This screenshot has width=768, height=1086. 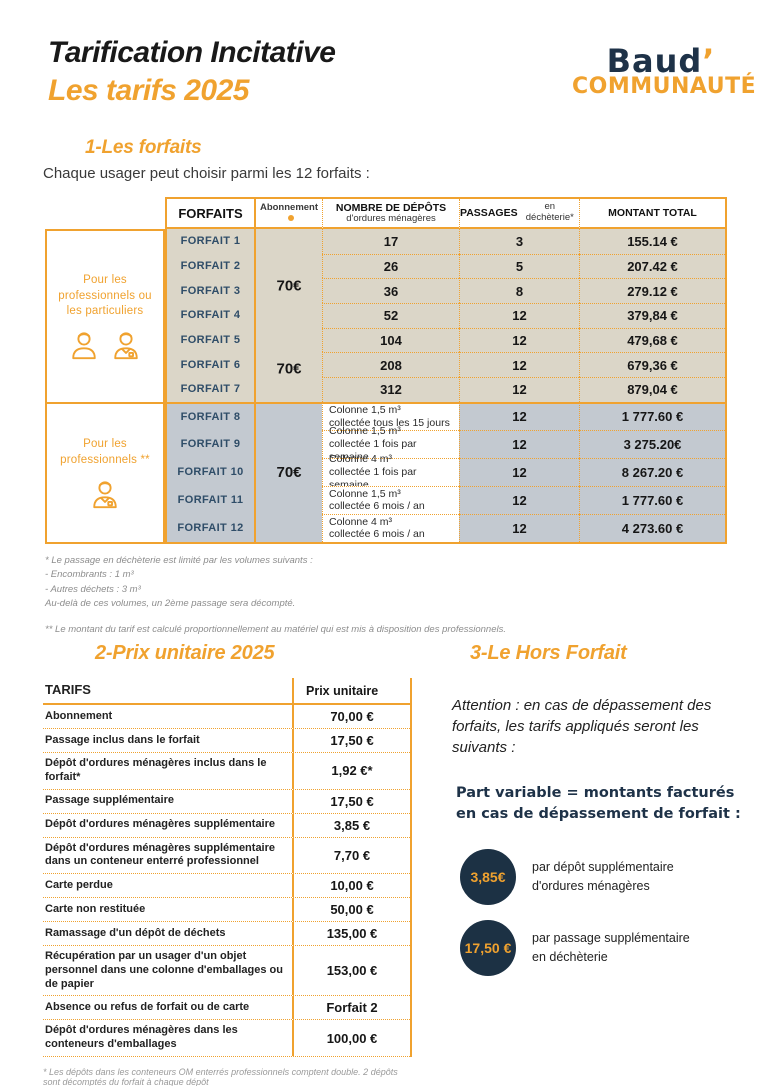 What do you see at coordinates (211, 443) in the screenshot?
I see `forfait-name: FORFAIT 9` at bounding box center [211, 443].